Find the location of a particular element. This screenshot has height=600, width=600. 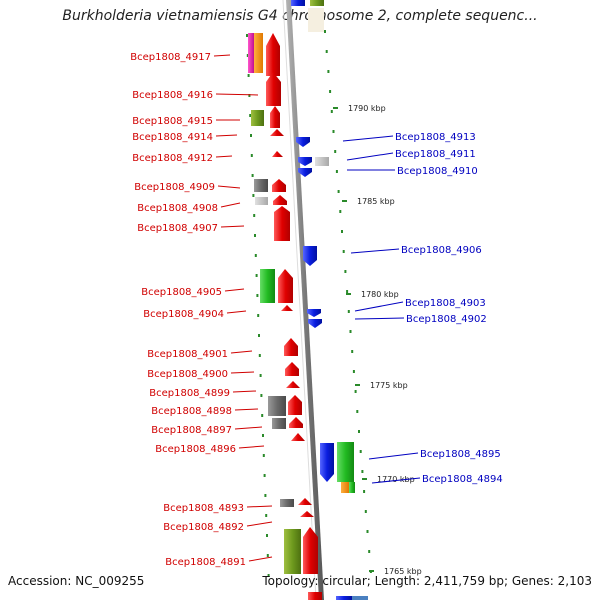

gene-label-reverse: Bcep1808_4902 is located at coordinates (446, 319).